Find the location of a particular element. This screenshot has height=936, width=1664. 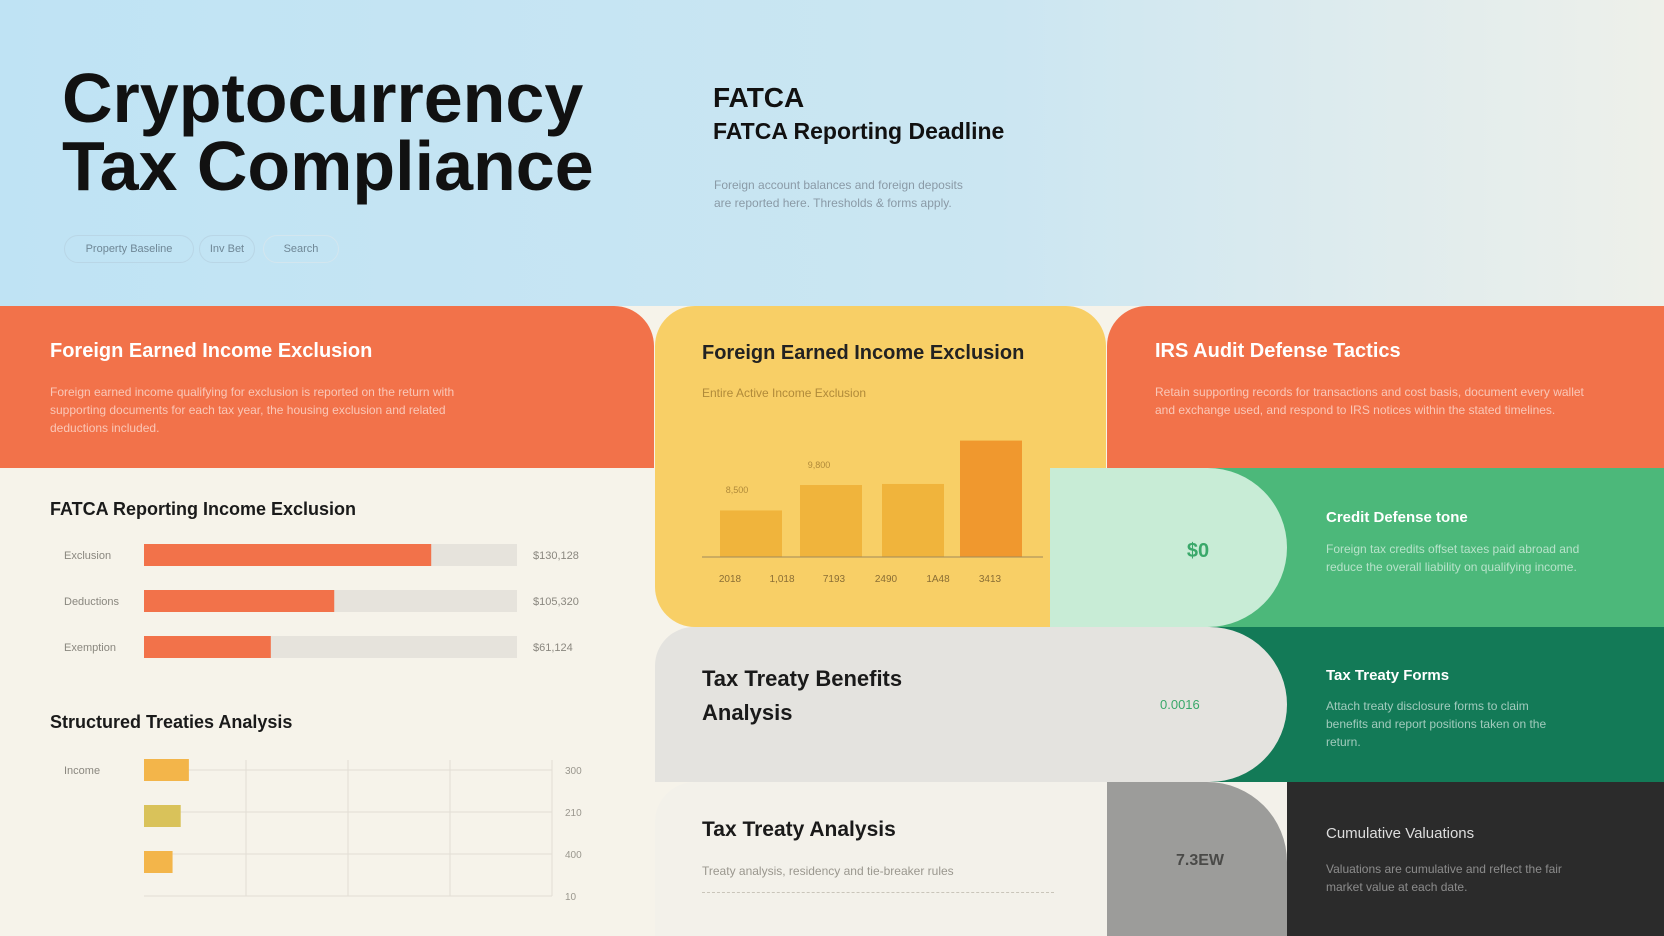

x-label: 3413 is located at coordinates (990, 579).